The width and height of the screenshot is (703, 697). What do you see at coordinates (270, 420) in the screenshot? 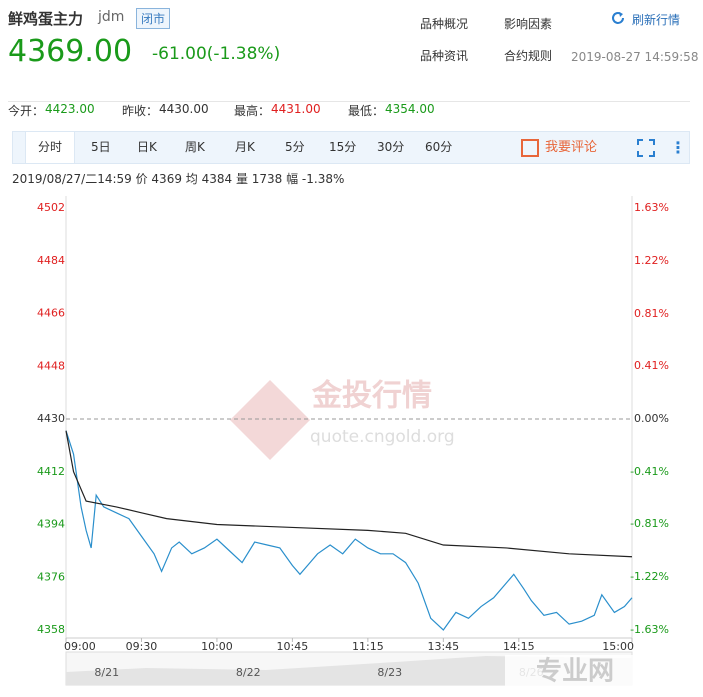
I see `watermark-logo` at bounding box center [270, 420].